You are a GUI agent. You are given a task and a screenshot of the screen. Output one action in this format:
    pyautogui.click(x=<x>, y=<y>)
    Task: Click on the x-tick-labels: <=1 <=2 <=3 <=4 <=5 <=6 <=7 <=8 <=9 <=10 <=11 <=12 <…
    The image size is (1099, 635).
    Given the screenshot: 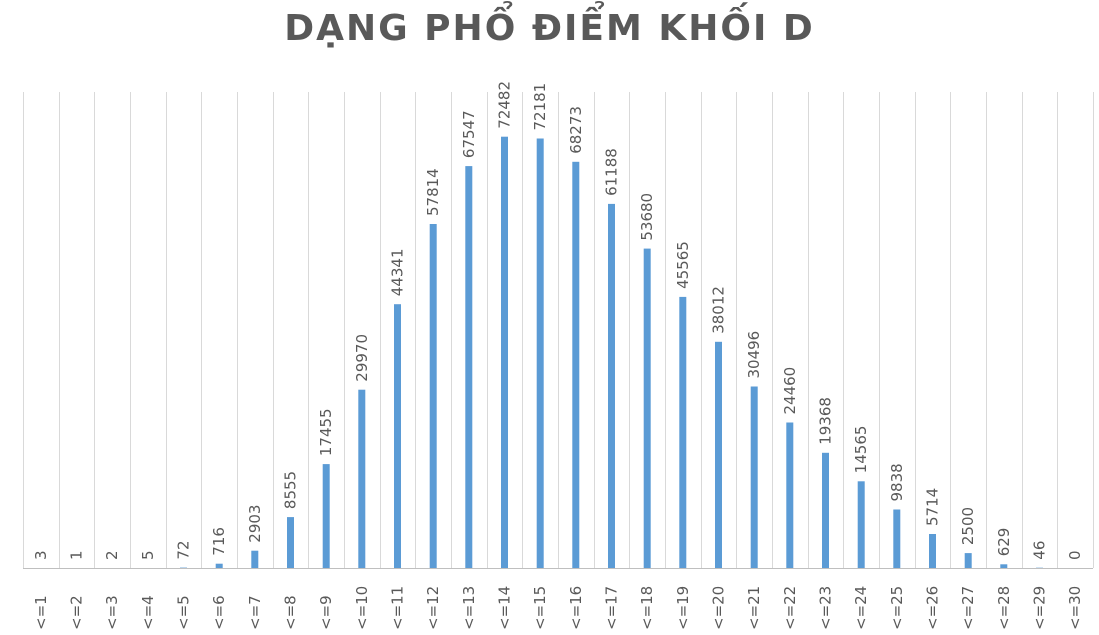 What is the action you would take?
    pyautogui.click(x=558, y=608)
    